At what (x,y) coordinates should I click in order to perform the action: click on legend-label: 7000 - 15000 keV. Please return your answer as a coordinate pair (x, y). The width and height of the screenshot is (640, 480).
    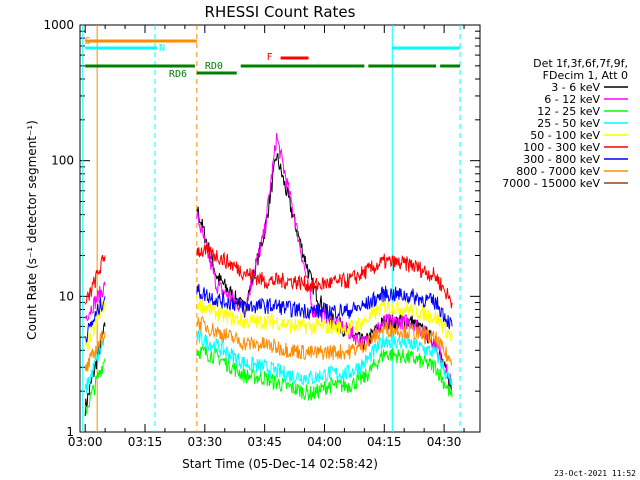
    Looking at the image, I should click on (551, 183).